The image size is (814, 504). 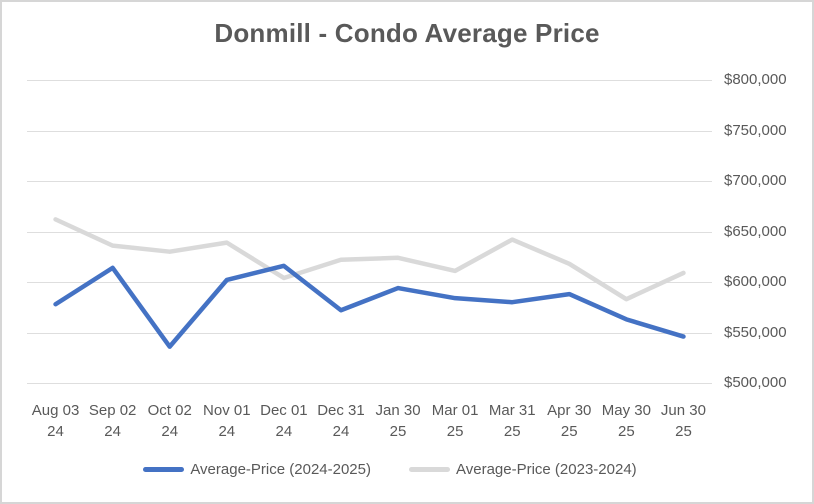 What do you see at coordinates (455, 410) in the screenshot?
I see `x-axis-tick-label-date: Mar 01` at bounding box center [455, 410].